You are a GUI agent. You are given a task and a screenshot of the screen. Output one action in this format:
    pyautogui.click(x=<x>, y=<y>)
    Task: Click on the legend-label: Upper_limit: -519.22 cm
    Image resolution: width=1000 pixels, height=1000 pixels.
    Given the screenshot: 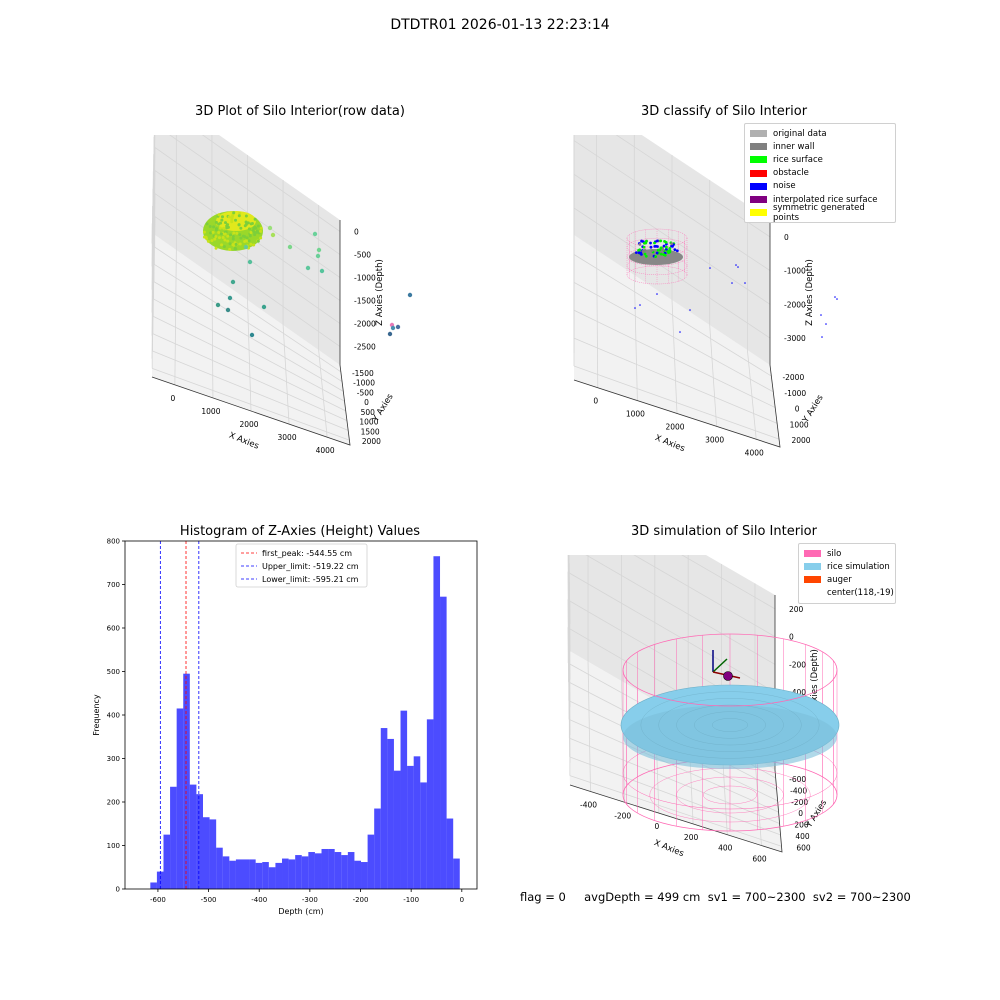 What is the action you would take?
    pyautogui.click(x=310, y=566)
    